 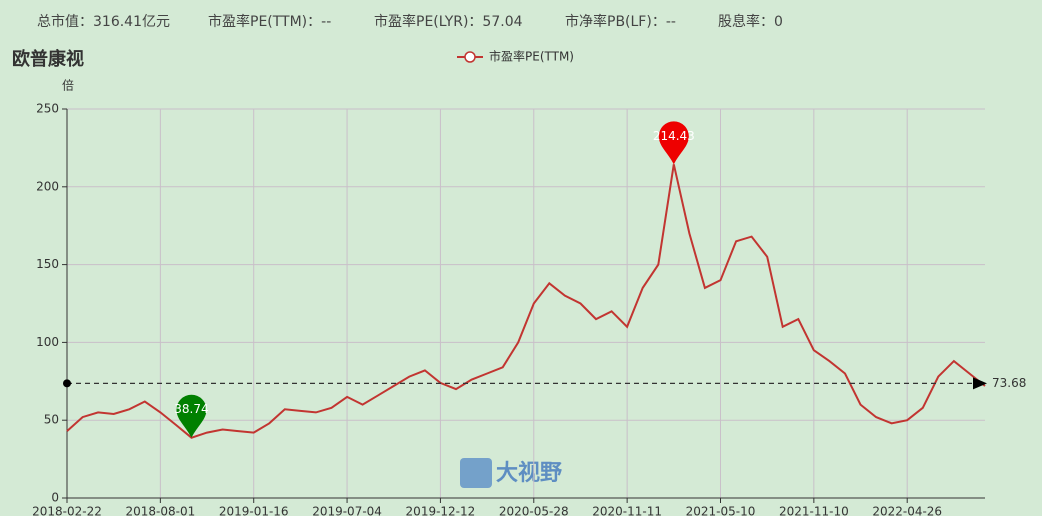 I want to click on x-tick-label: 2019-07-04, so click(x=347, y=510).